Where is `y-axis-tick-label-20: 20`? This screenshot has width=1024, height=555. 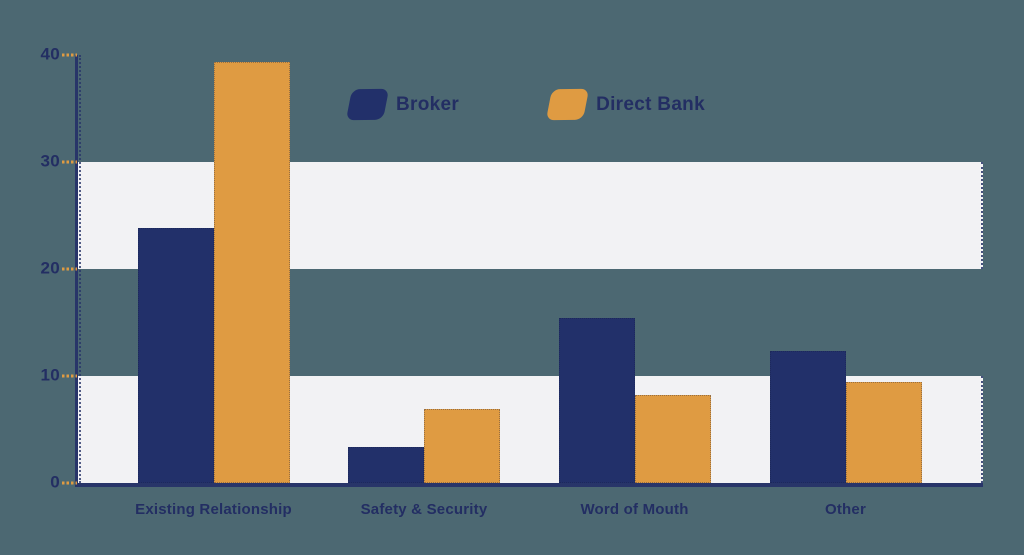 y-axis-tick-label-20: 20 is located at coordinates (50, 268).